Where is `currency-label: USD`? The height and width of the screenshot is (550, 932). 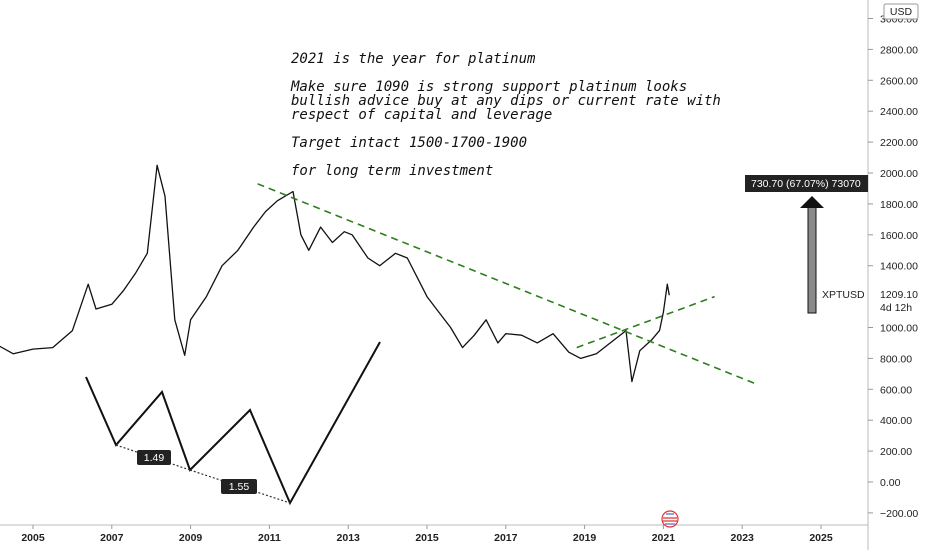
currency-label: USD is located at coordinates (901, 12).